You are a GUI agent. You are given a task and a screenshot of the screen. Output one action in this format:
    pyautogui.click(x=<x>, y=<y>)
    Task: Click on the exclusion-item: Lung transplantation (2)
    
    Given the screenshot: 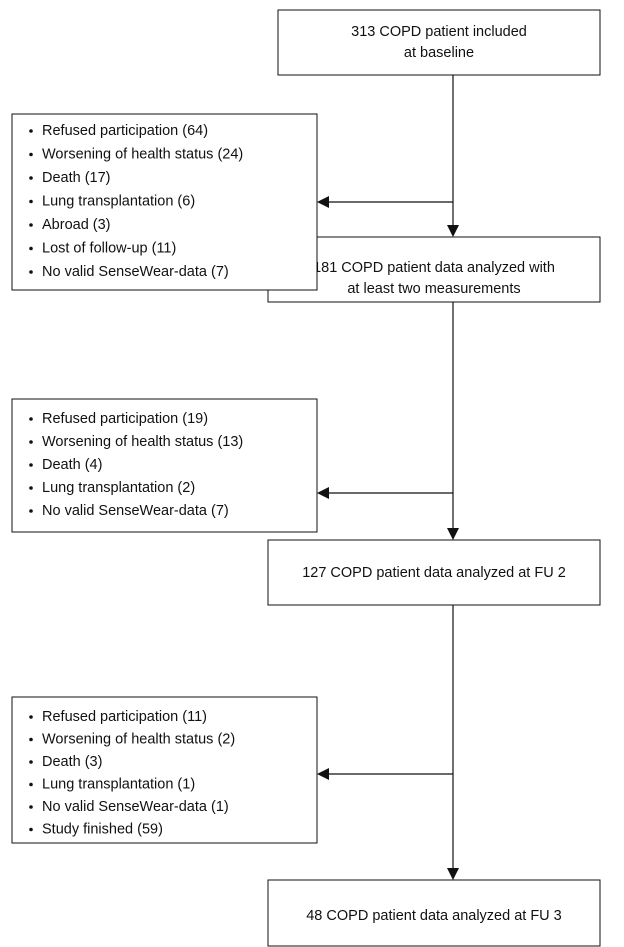 What is the action you would take?
    pyautogui.click(x=118, y=488)
    